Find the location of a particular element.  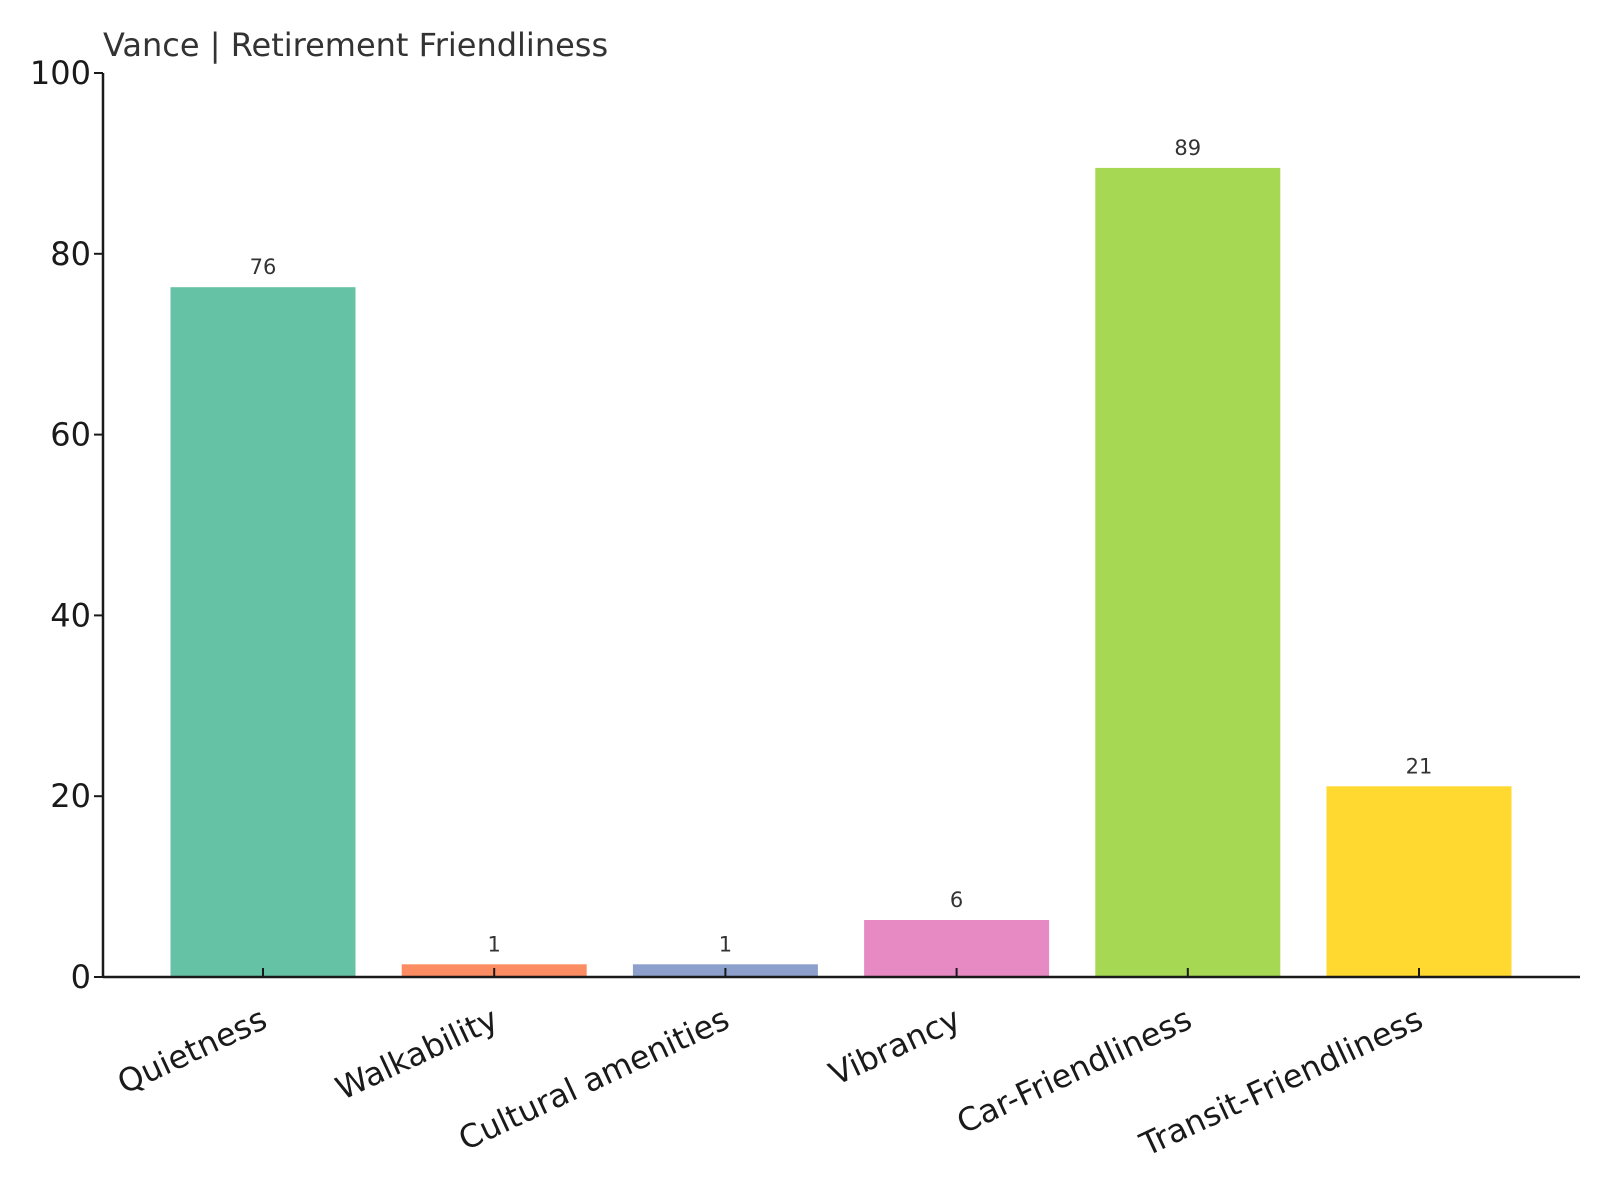

y-tick-label: 60 is located at coordinates (70, 435).